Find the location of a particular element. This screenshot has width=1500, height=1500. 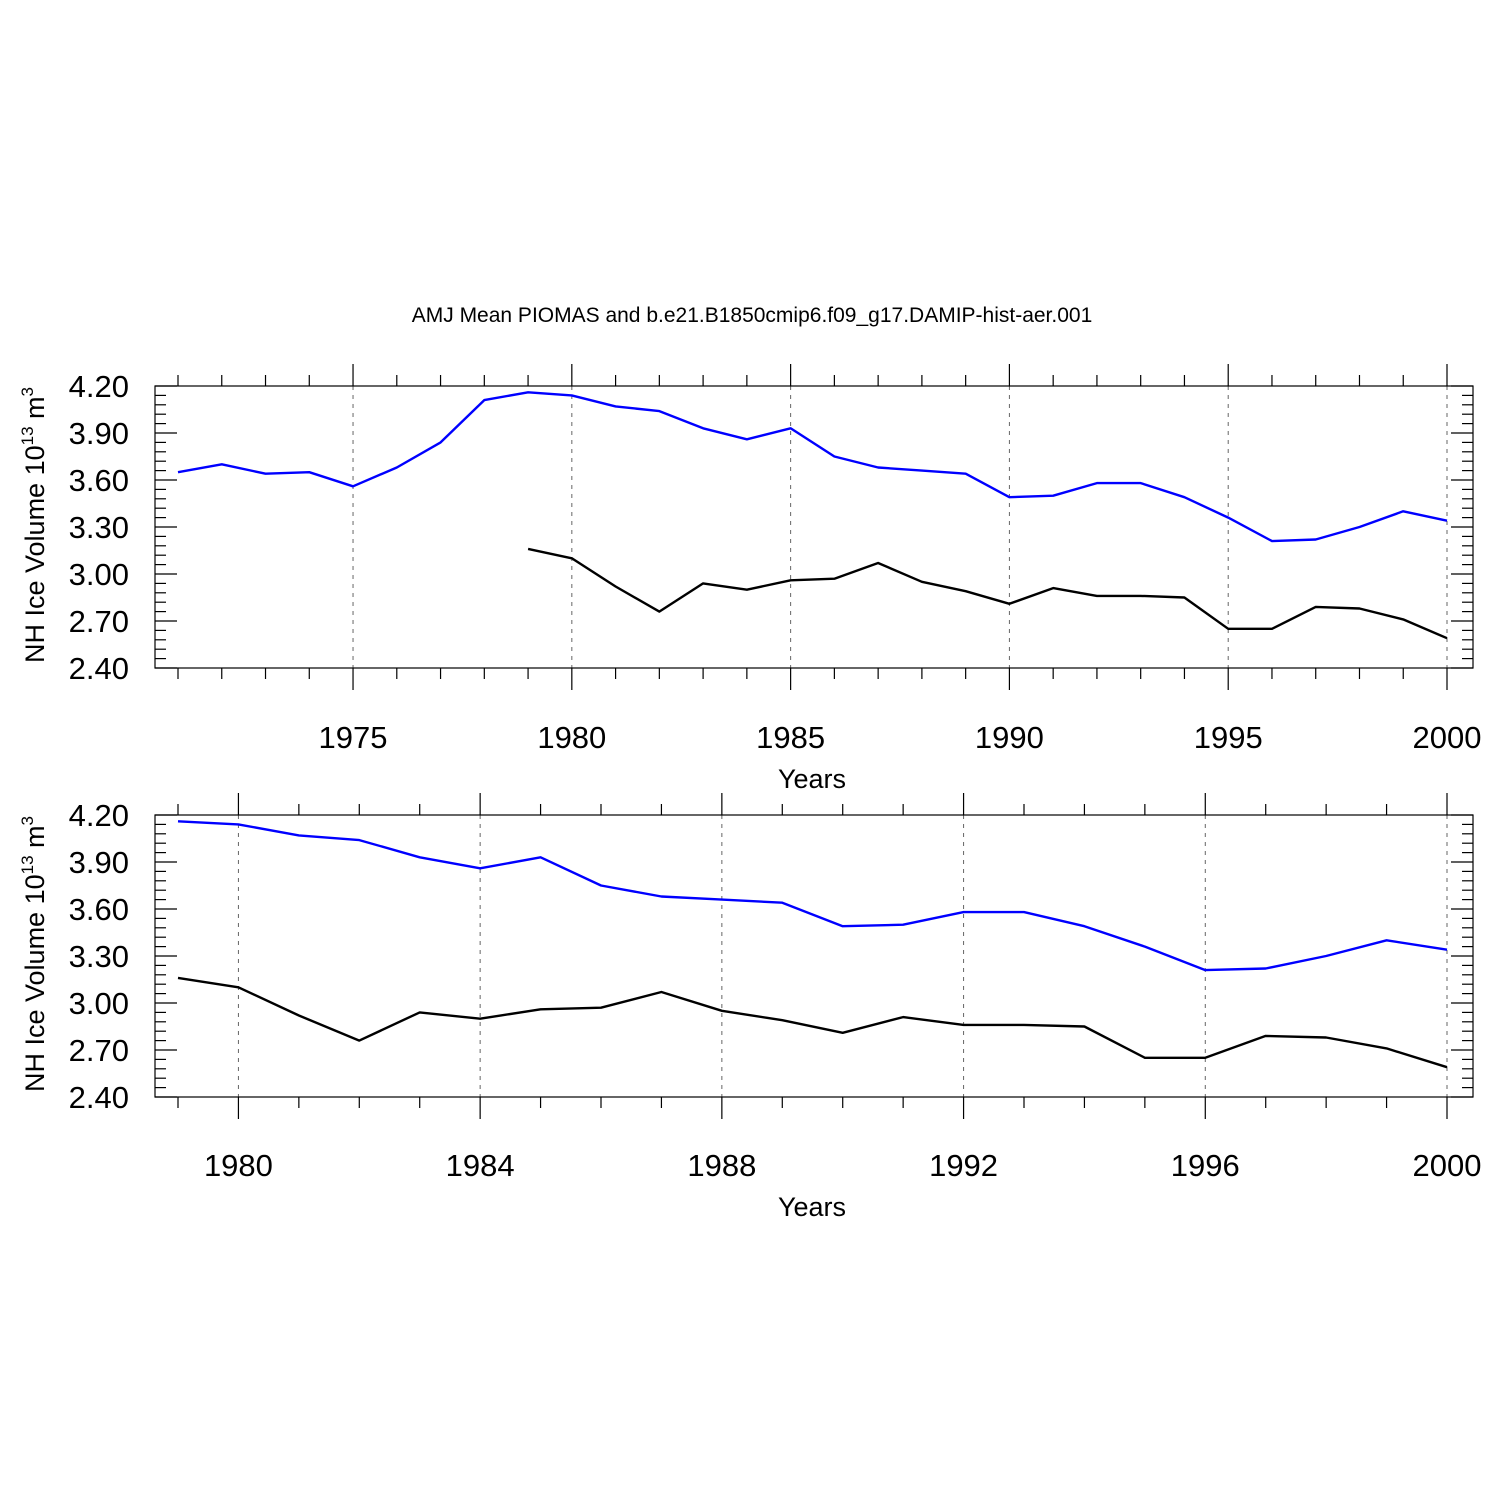

x-tick-label: 1990 is located at coordinates (1009, 737).